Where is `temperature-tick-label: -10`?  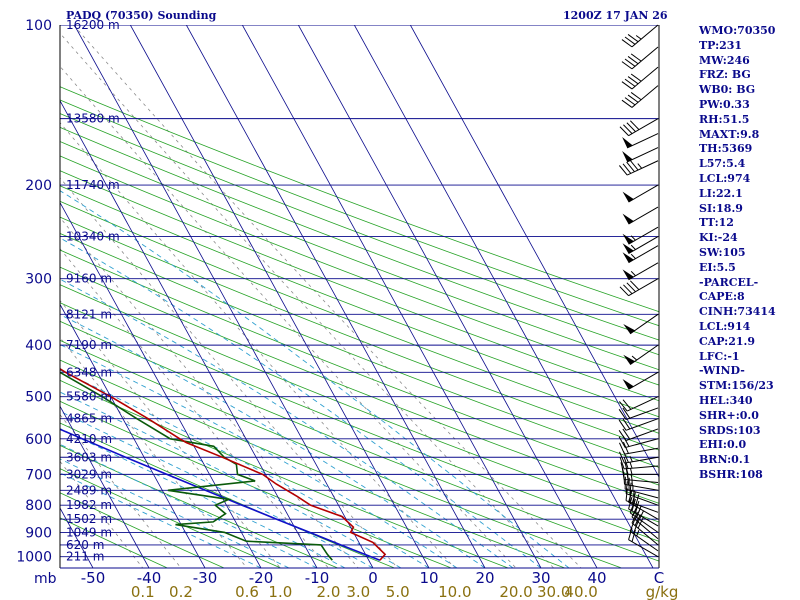 temperature-tick-label: -10 is located at coordinates (317, 578).